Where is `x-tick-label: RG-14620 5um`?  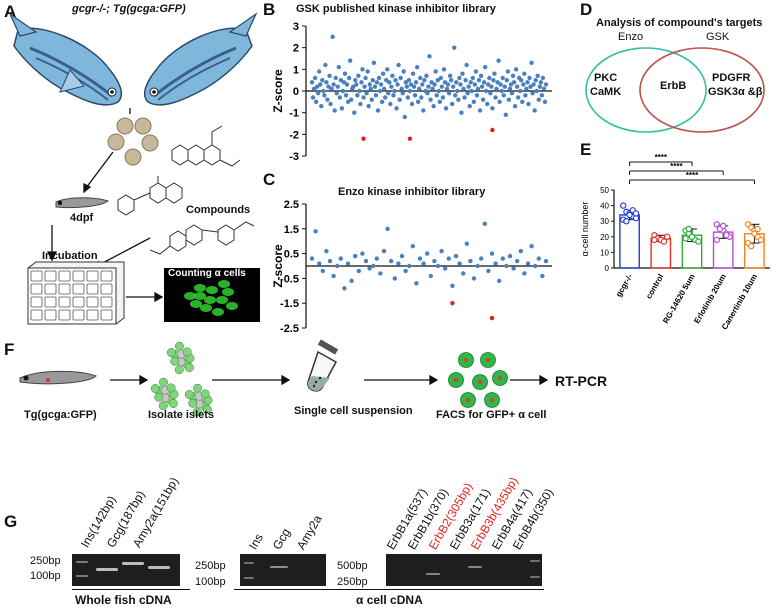
x-tick-label: RG-14620 5um is located at coordinates (679, 299).